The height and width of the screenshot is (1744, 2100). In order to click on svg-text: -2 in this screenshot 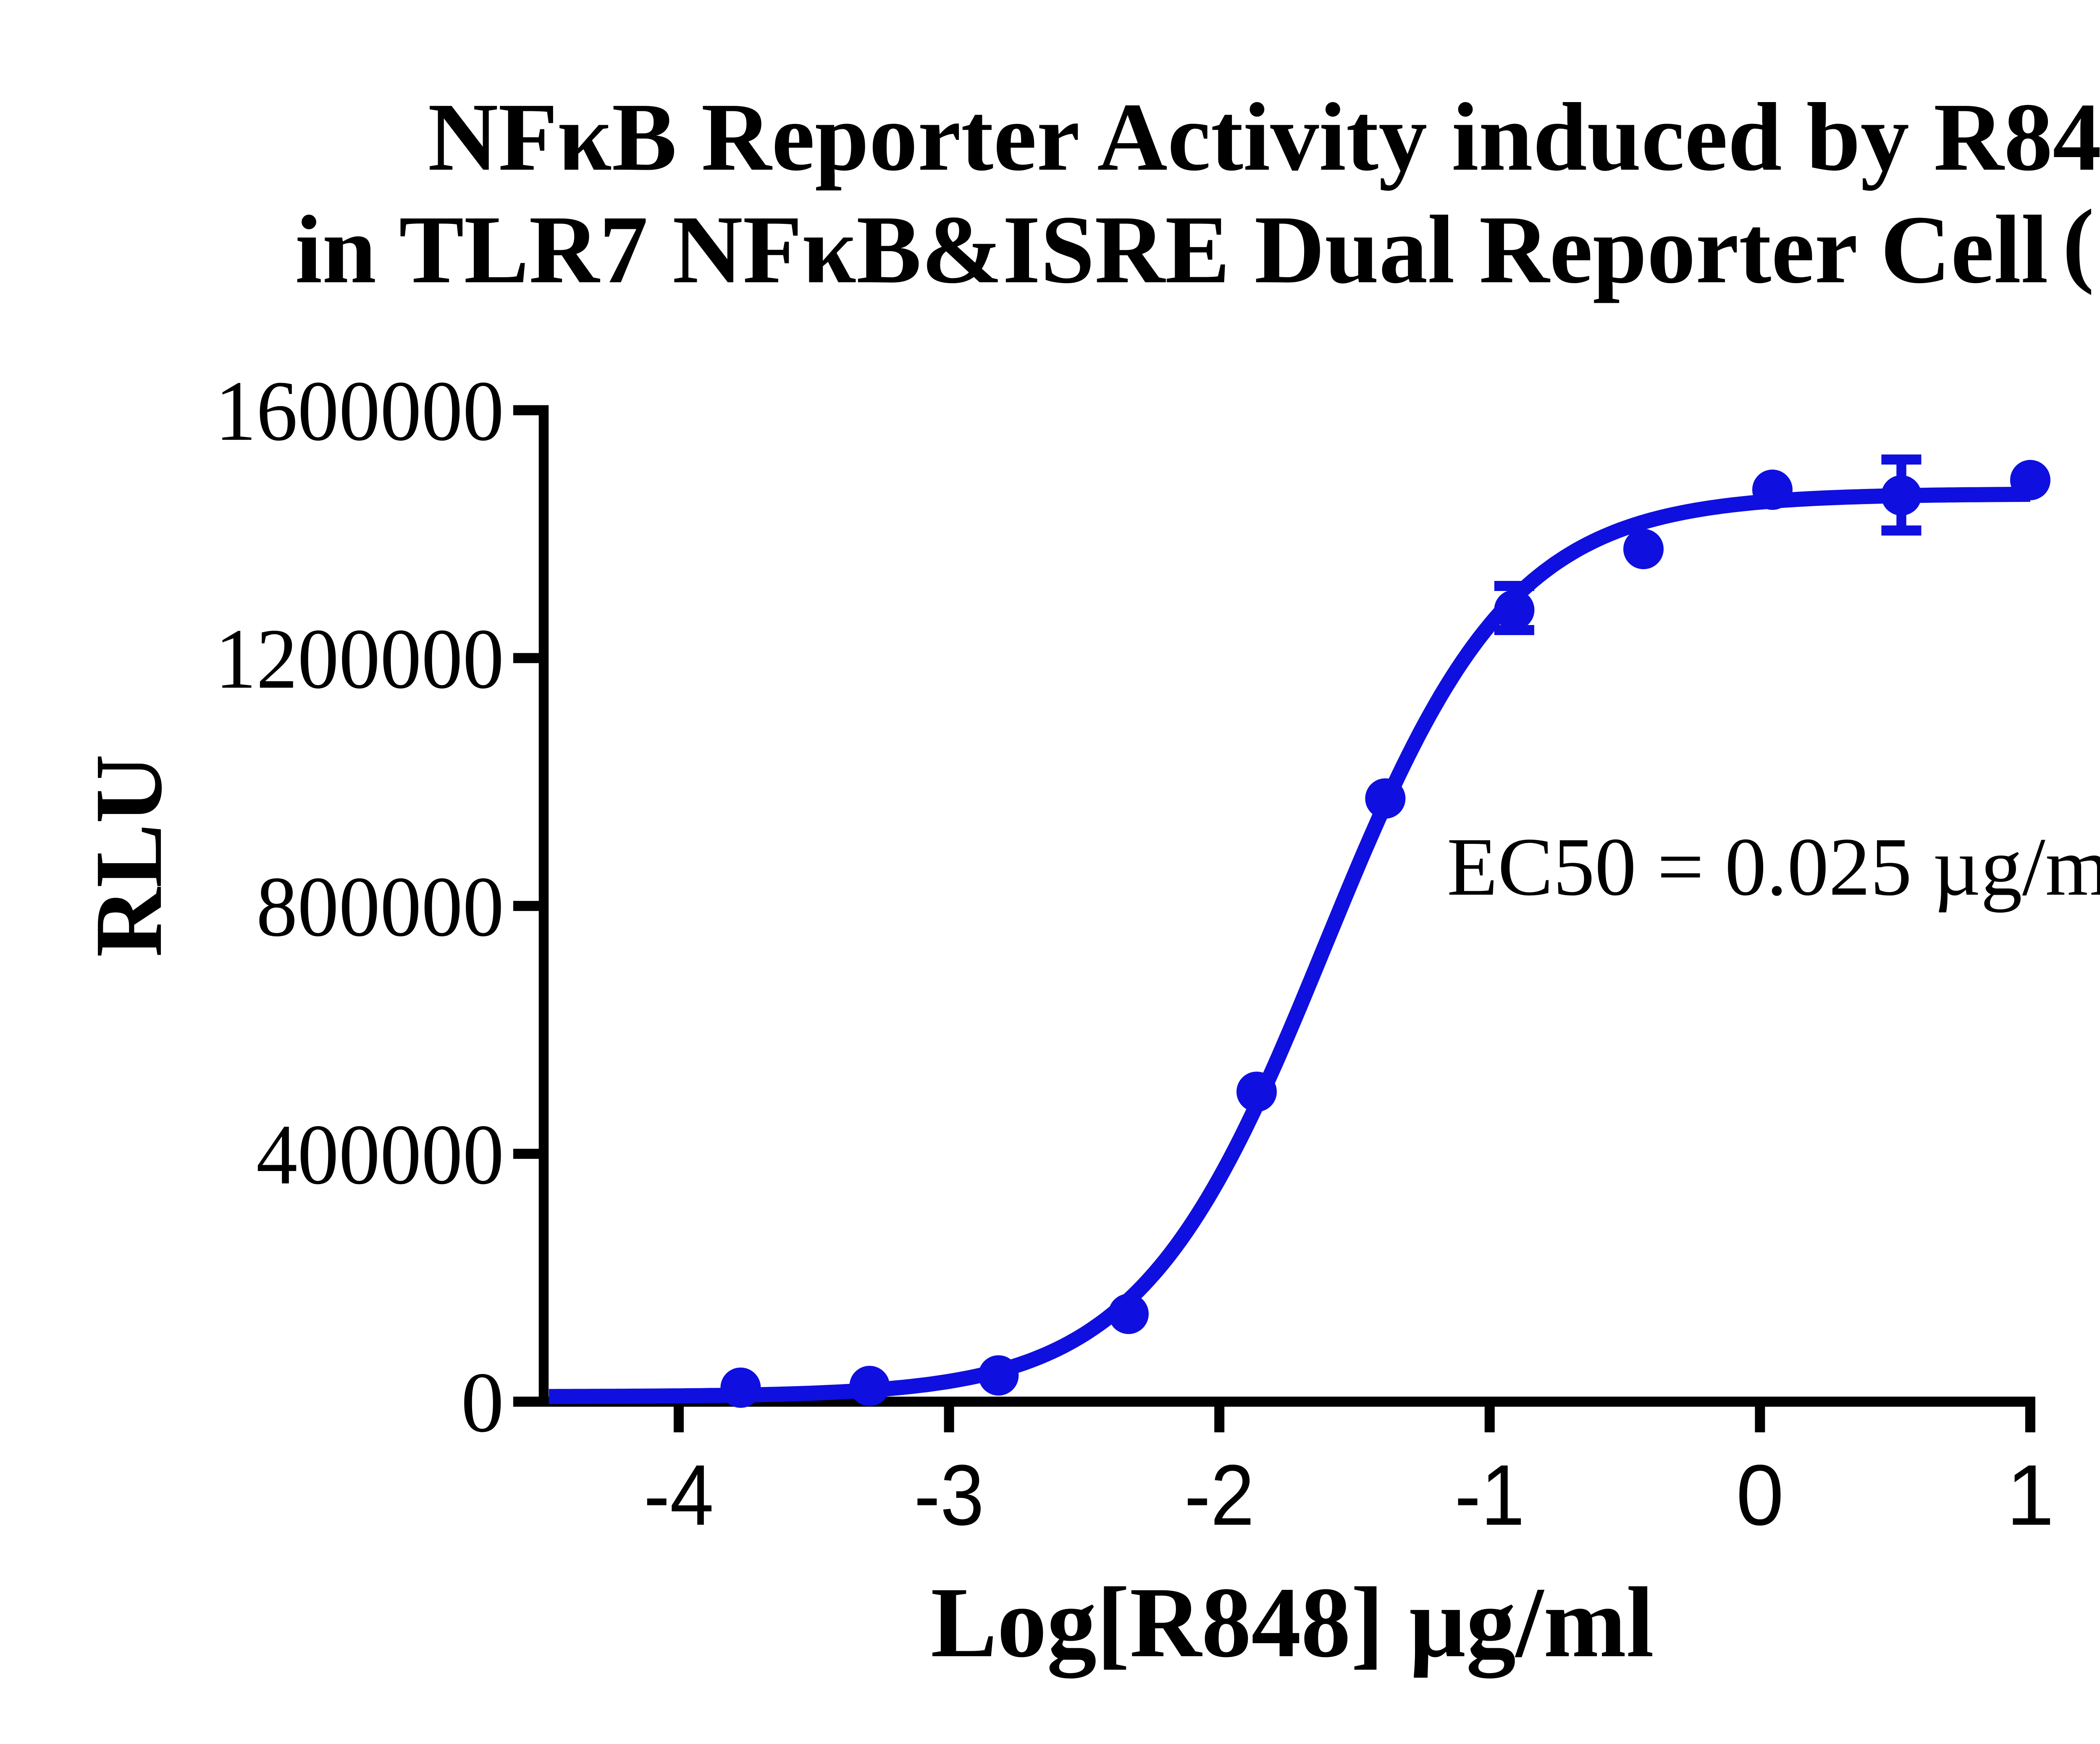, I will do `click(1219, 1495)`.